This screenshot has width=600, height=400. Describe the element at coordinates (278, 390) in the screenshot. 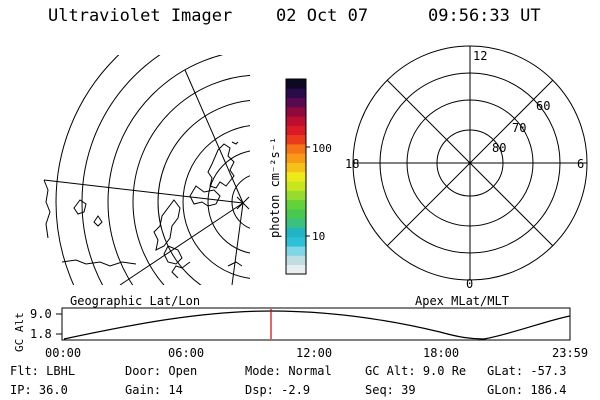

I see `status-dsp: Dsp: -2.9` at that location.